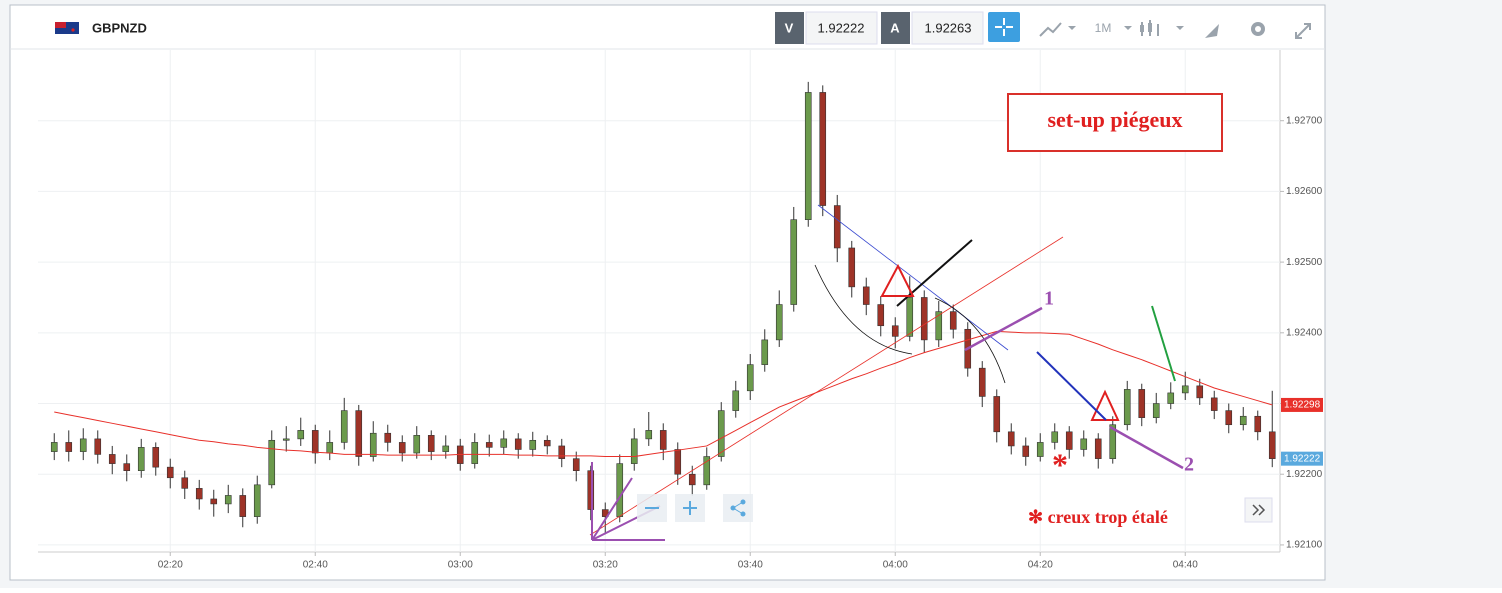 The image size is (1502, 593). What do you see at coordinates (1304, 120) in the screenshot?
I see `y-tick-label: 1.92700` at bounding box center [1304, 120].